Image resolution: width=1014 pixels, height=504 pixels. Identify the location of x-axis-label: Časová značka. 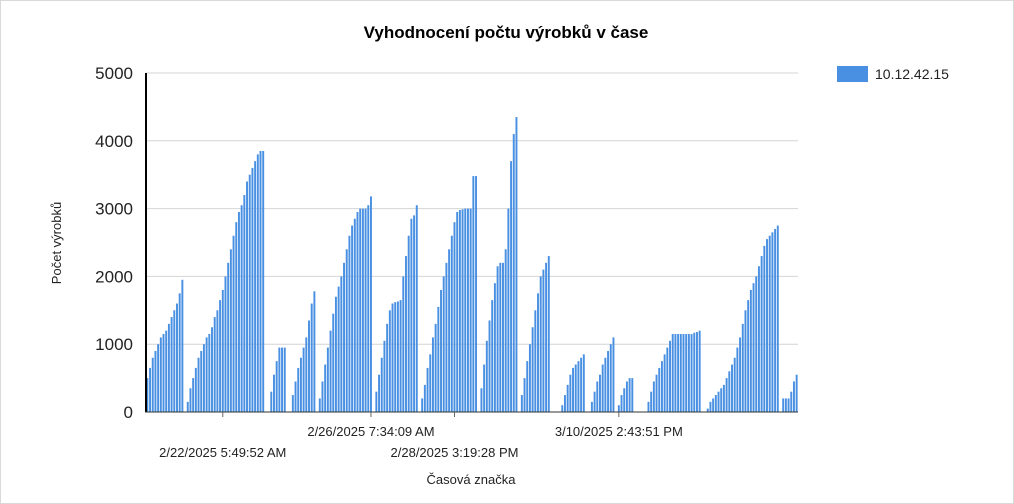
(472, 479).